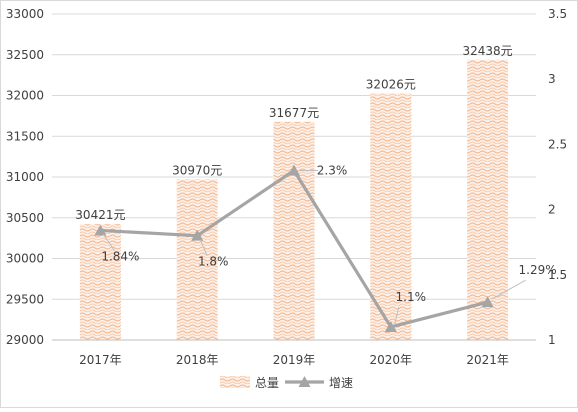 Image resolution: width=578 pixels, height=412 pixels. I want to click on x-tick-label: 2020年, so click(391, 360).